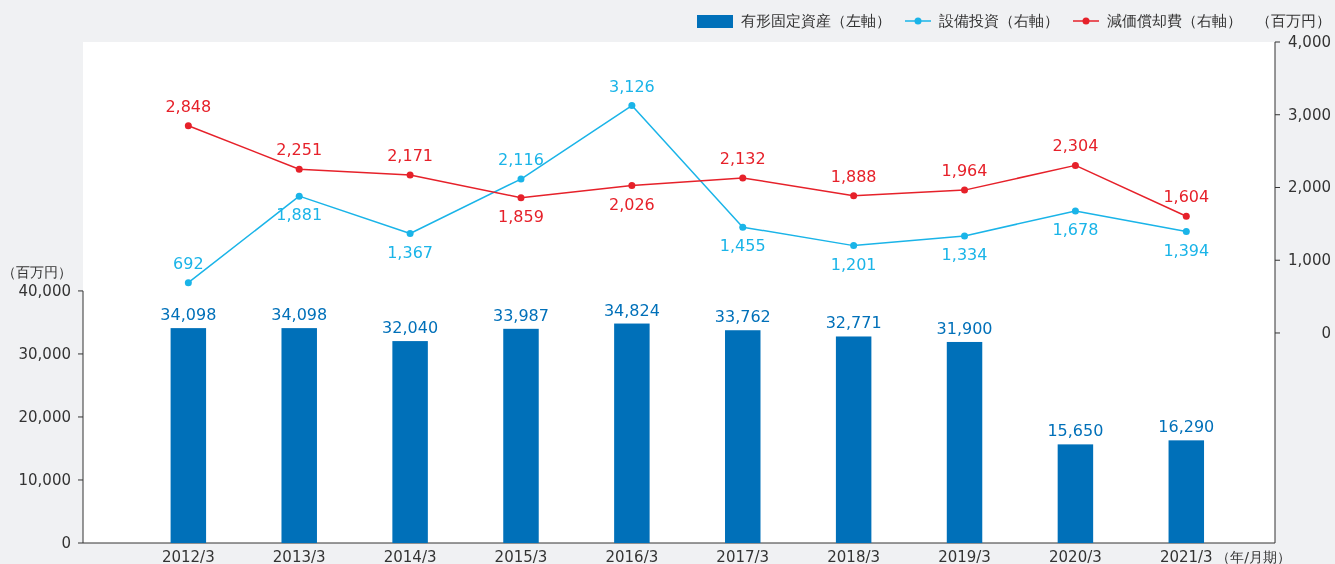 The image size is (1335, 564). Describe the element at coordinates (37, 271) in the screenshot. I see `y-axis-title: （百万円）` at that location.